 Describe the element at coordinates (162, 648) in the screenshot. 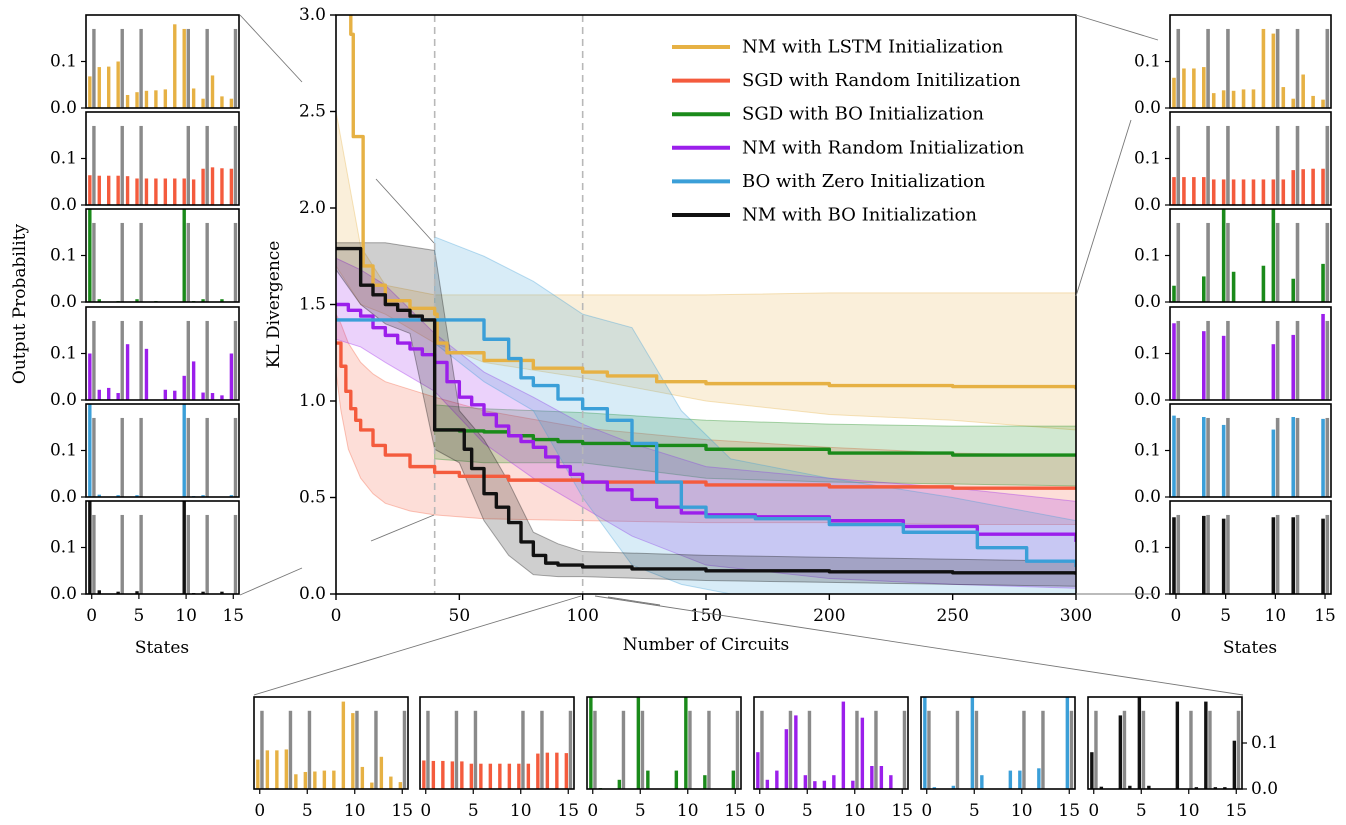

I see `left-states-label: States` at that location.